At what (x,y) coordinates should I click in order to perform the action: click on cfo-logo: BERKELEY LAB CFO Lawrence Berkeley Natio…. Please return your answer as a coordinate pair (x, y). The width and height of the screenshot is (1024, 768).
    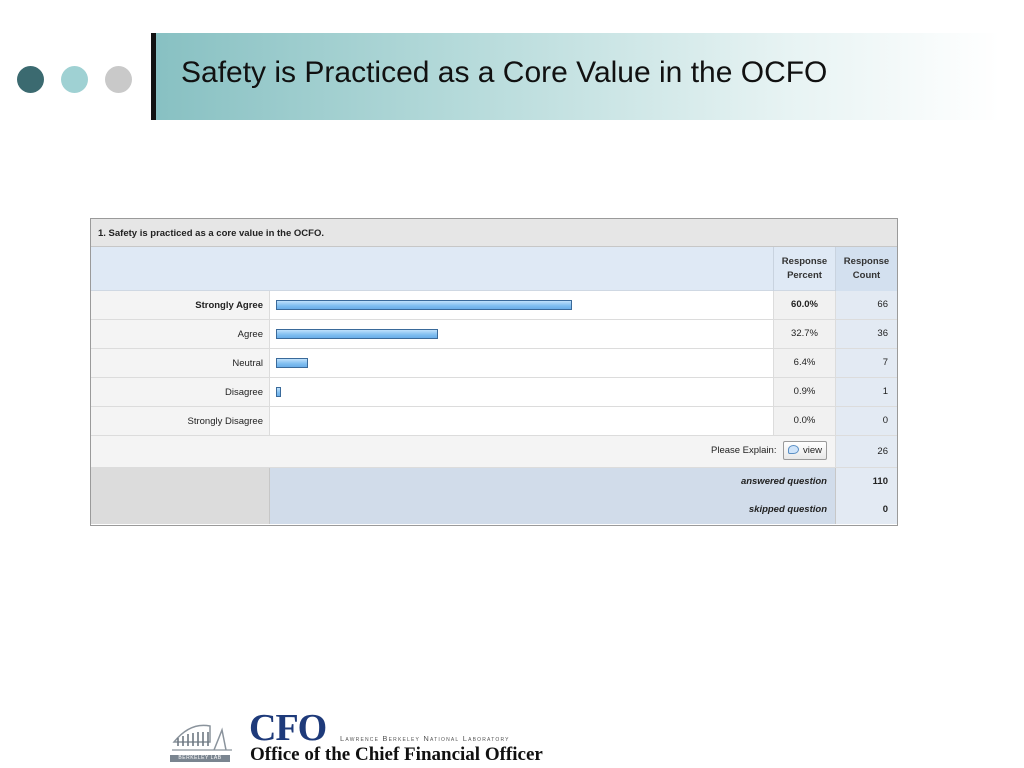
    Looking at the image, I should click on (378, 738).